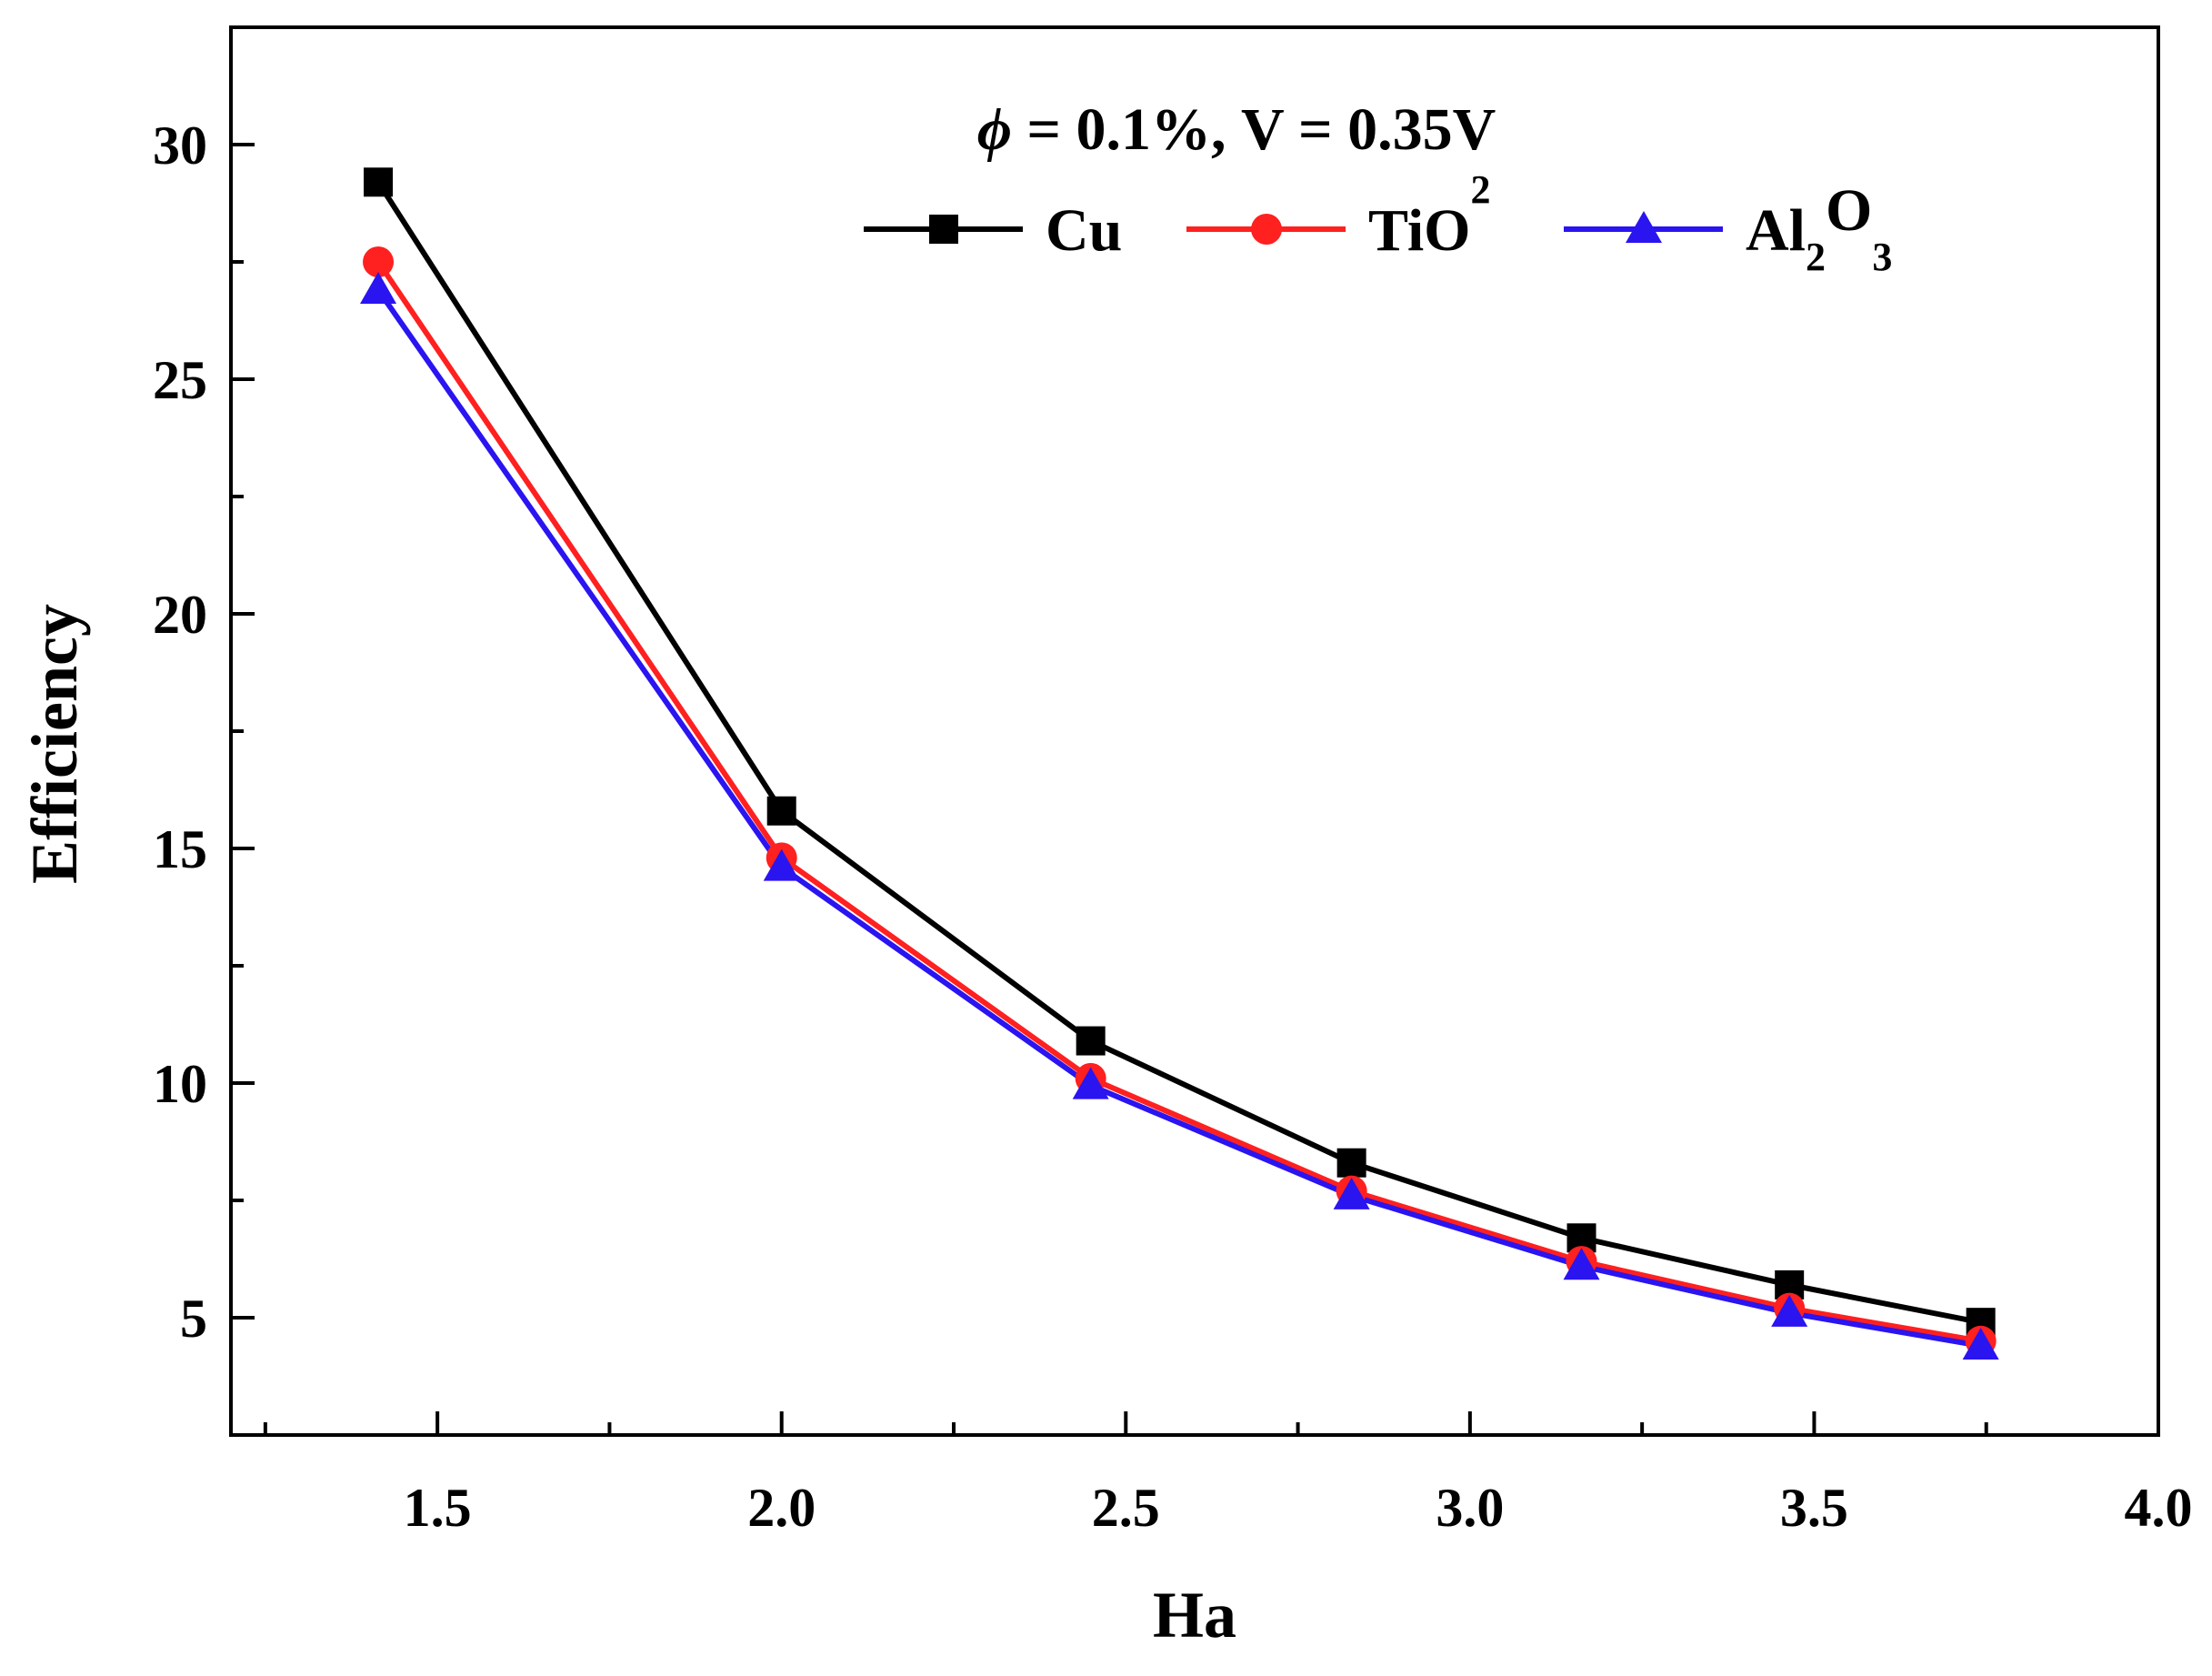  Describe the element at coordinates (1254, 130) in the screenshot. I see `annotation-text: = 0.1%, V = 0.35V` at that location.